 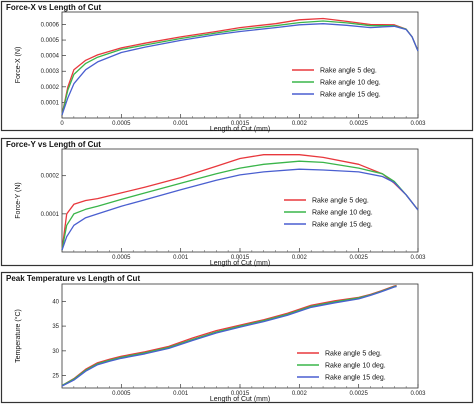 What do you see at coordinates (50, 72) in the screenshot?
I see `y-tick-label: 0.0003` at bounding box center [50, 72].